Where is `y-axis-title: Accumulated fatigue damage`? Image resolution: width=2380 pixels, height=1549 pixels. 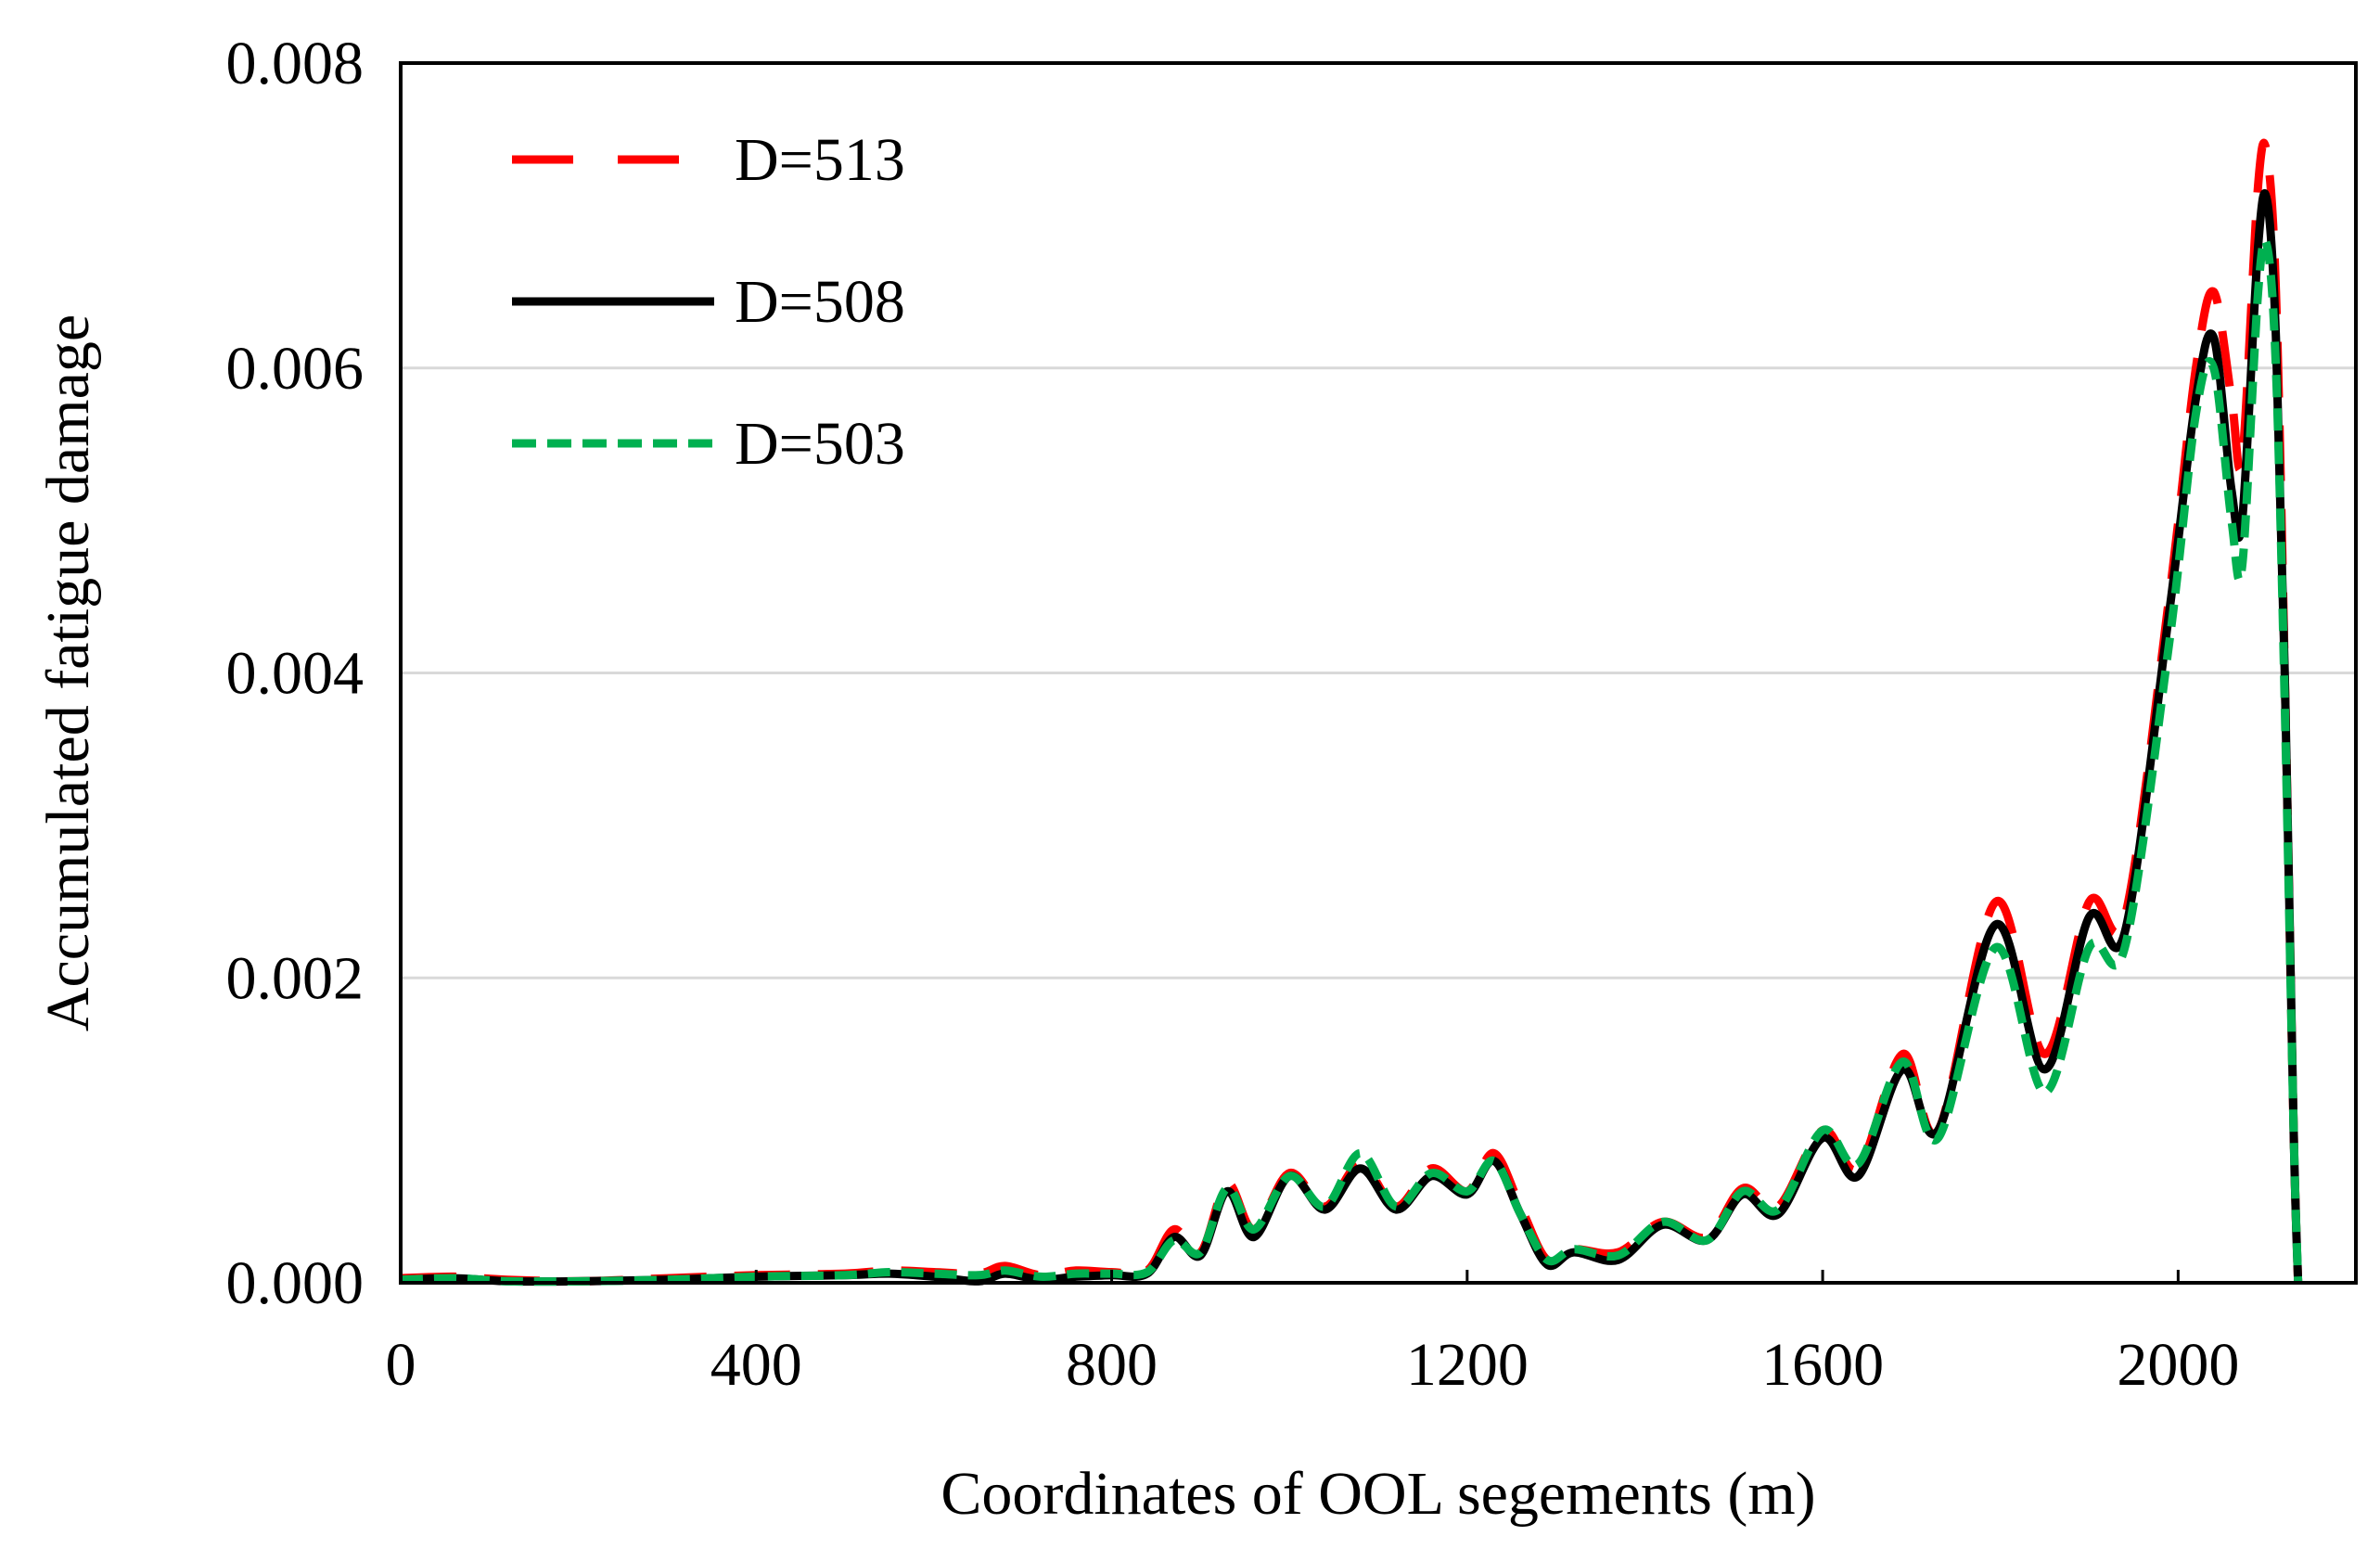
y-axis-title: Accumulated fatigue damage is located at coordinates (68, 672).